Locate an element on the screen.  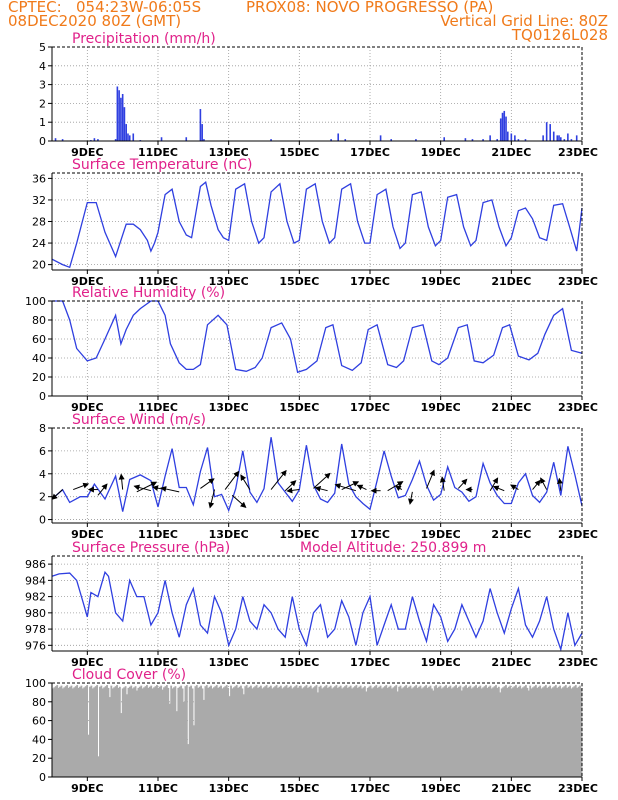
x-tick-label: 21DEC is located at coordinates (511, 534).